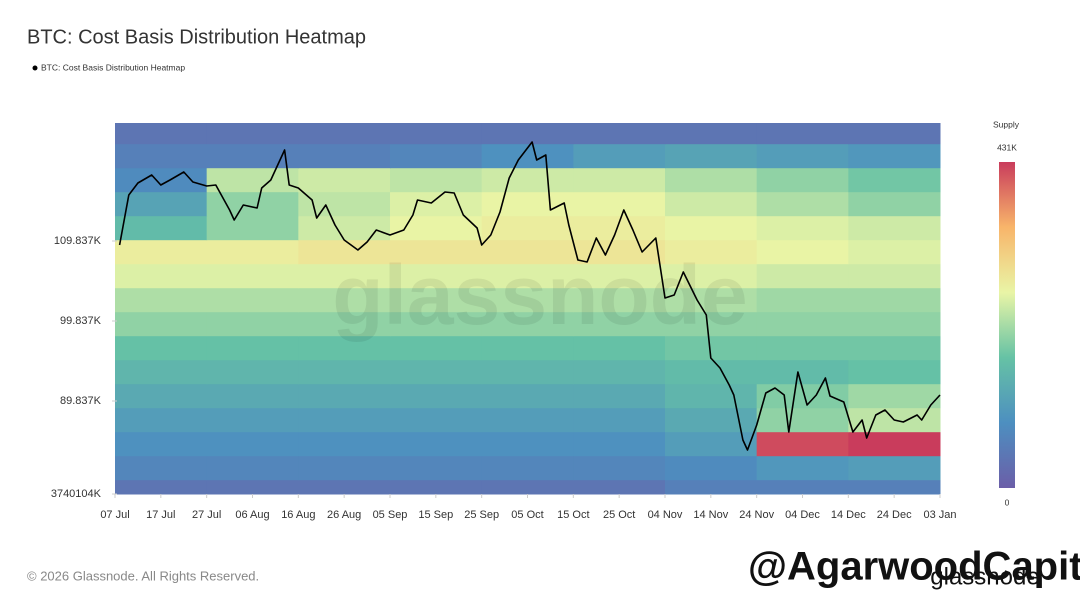  What do you see at coordinates (527, 515) in the screenshot?
I see `x-tick-label: 05 Oct` at bounding box center [527, 515].